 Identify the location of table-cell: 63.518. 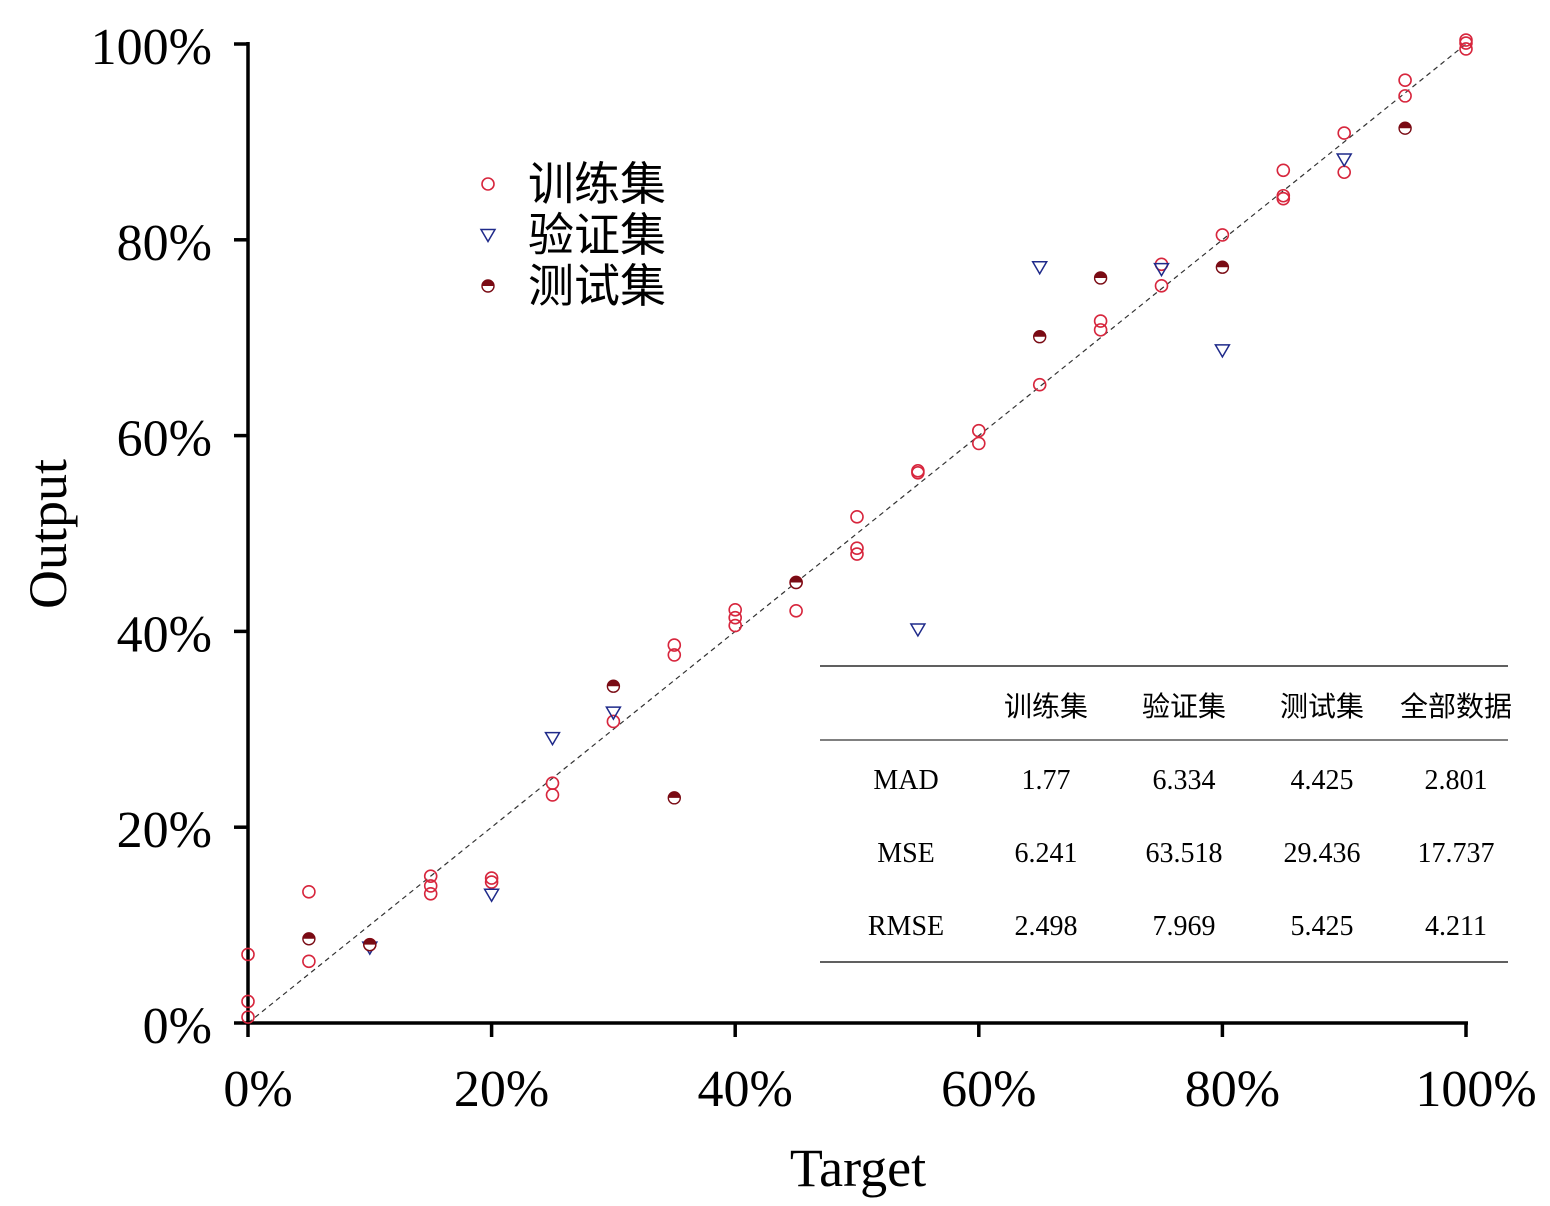
(1184, 853).